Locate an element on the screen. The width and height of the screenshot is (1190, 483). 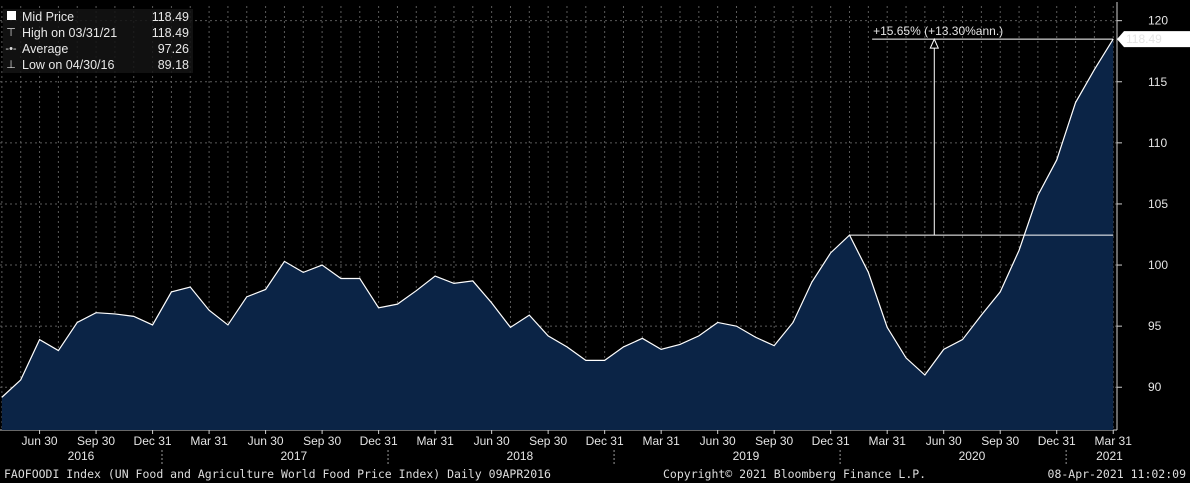
x-year-label: 2016 is located at coordinates (81, 456).